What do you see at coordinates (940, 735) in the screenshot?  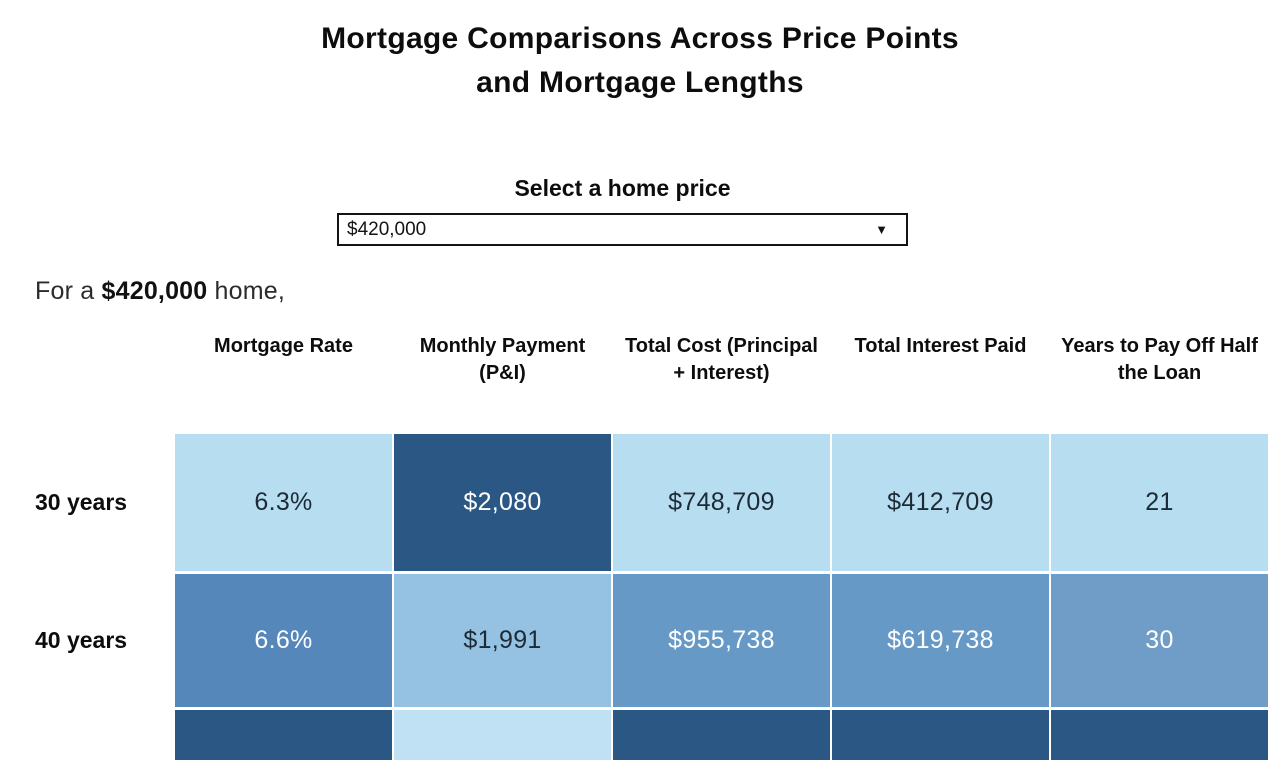 I see `cell-partial-total-interest` at bounding box center [940, 735].